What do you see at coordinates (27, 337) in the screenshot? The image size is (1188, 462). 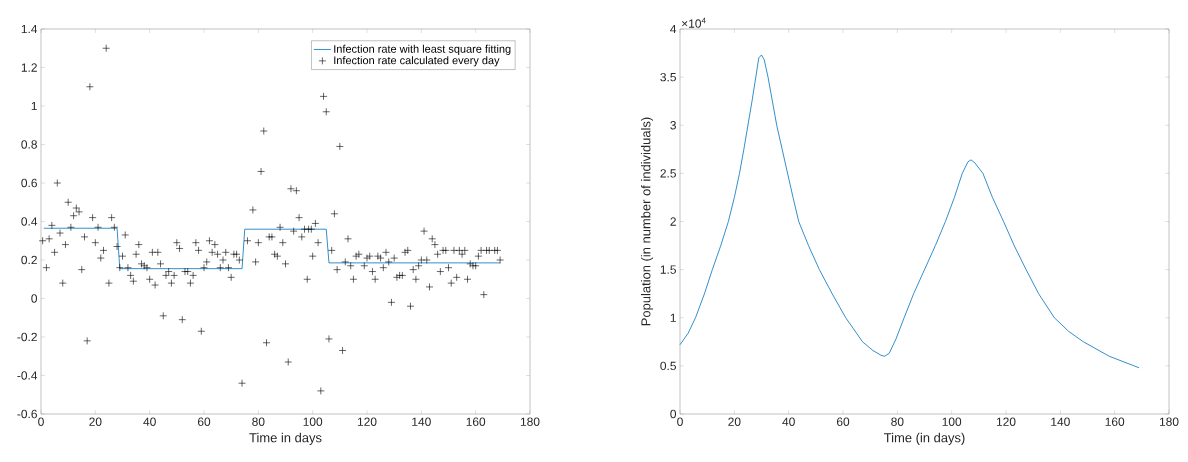 I see `y-tick-label: -0.2` at bounding box center [27, 337].